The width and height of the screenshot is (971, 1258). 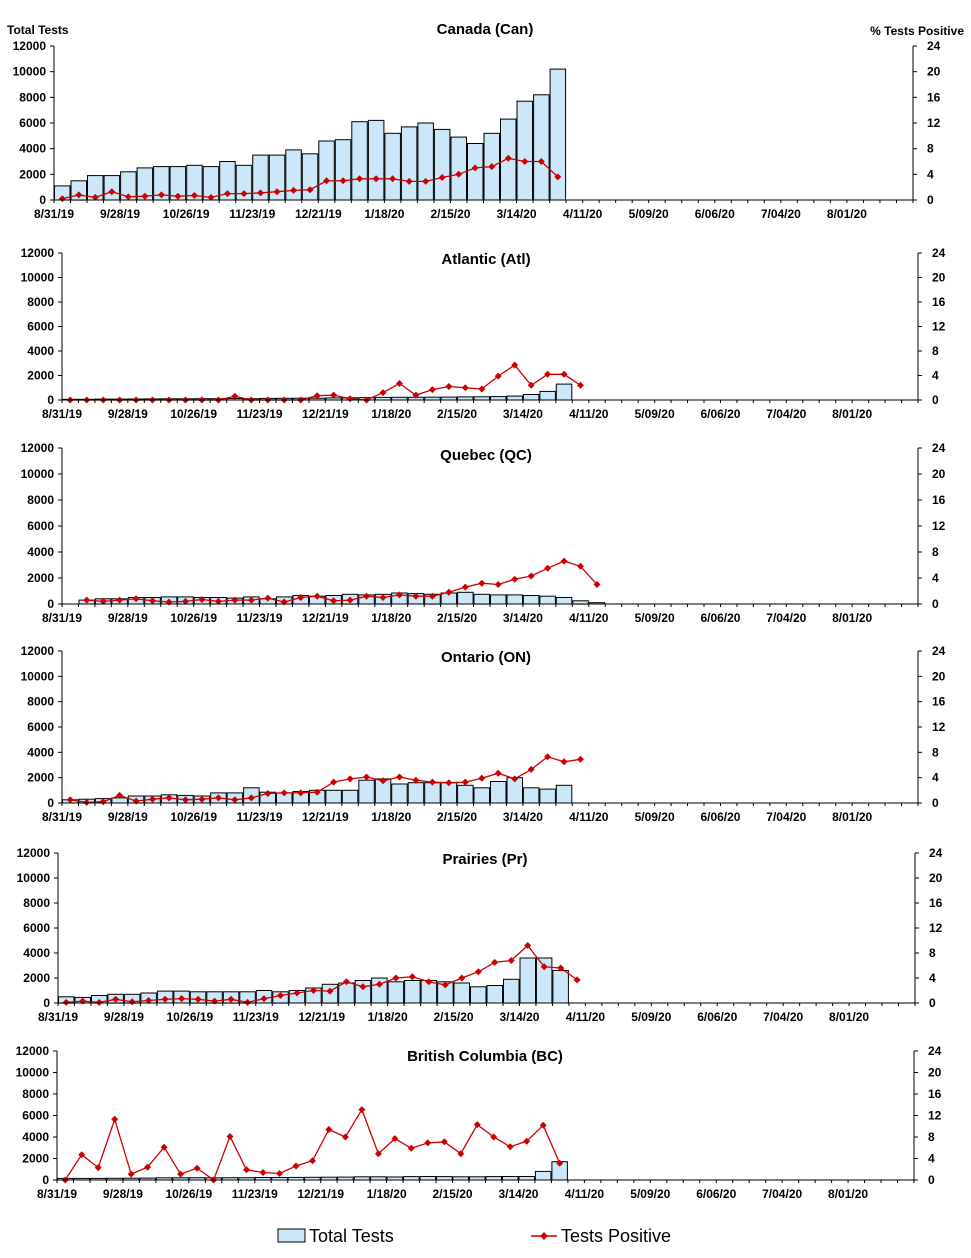 I want to click on left-tick-label: 4000, so click(x=40, y=351).